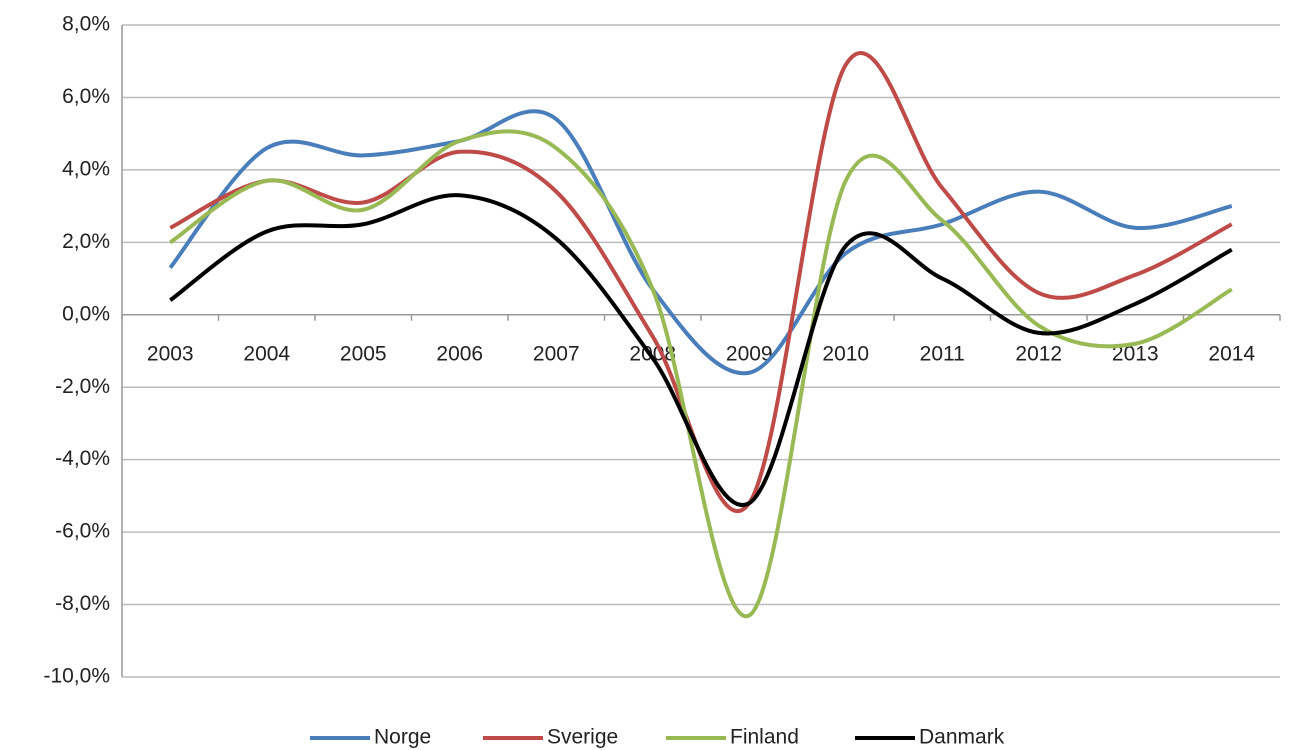 This screenshot has width=1292, height=750. What do you see at coordinates (86, 168) in the screenshot?
I see `y-tick-label: 4,0%` at bounding box center [86, 168].